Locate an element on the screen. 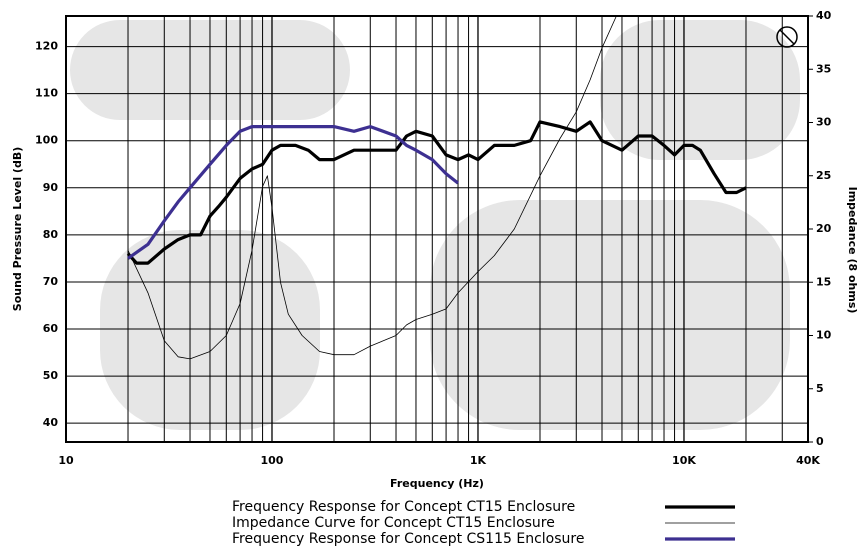  x-tick-label: 10 is located at coordinates (66, 460).